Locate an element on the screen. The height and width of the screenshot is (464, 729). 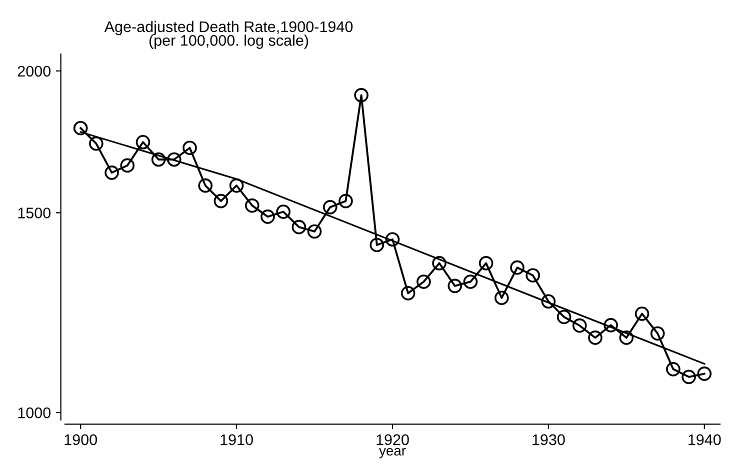
x-tick-label: 1920 is located at coordinates (392, 440).